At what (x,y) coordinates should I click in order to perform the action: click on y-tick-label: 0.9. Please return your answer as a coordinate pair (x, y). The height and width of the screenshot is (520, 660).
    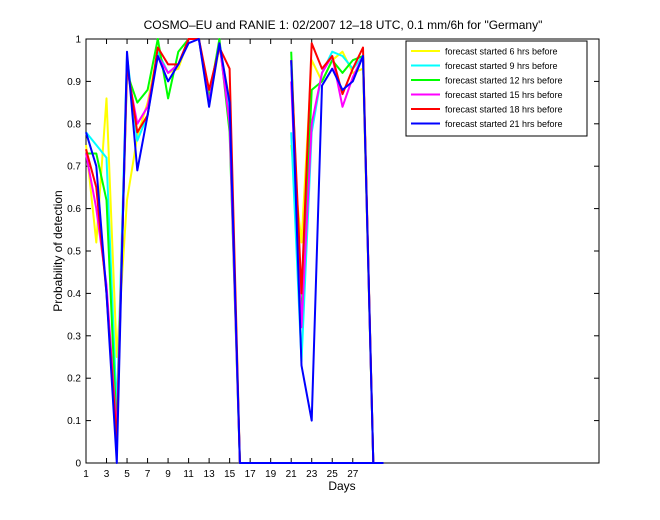
    Looking at the image, I should click on (74, 82).